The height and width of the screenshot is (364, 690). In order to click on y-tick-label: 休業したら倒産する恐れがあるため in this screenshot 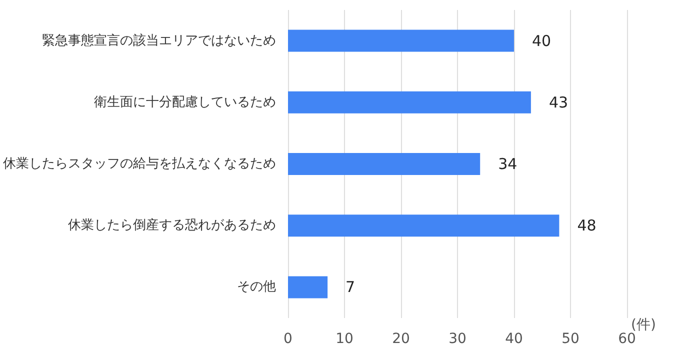, I will do `click(172, 225)`.